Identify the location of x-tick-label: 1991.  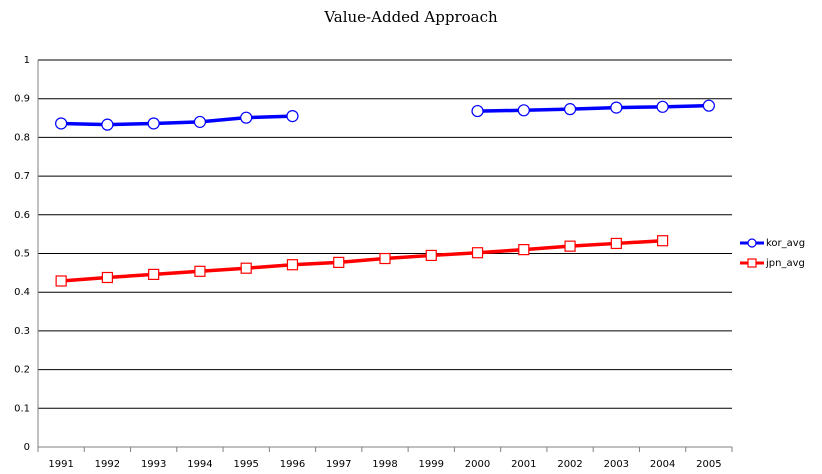
(60, 464).